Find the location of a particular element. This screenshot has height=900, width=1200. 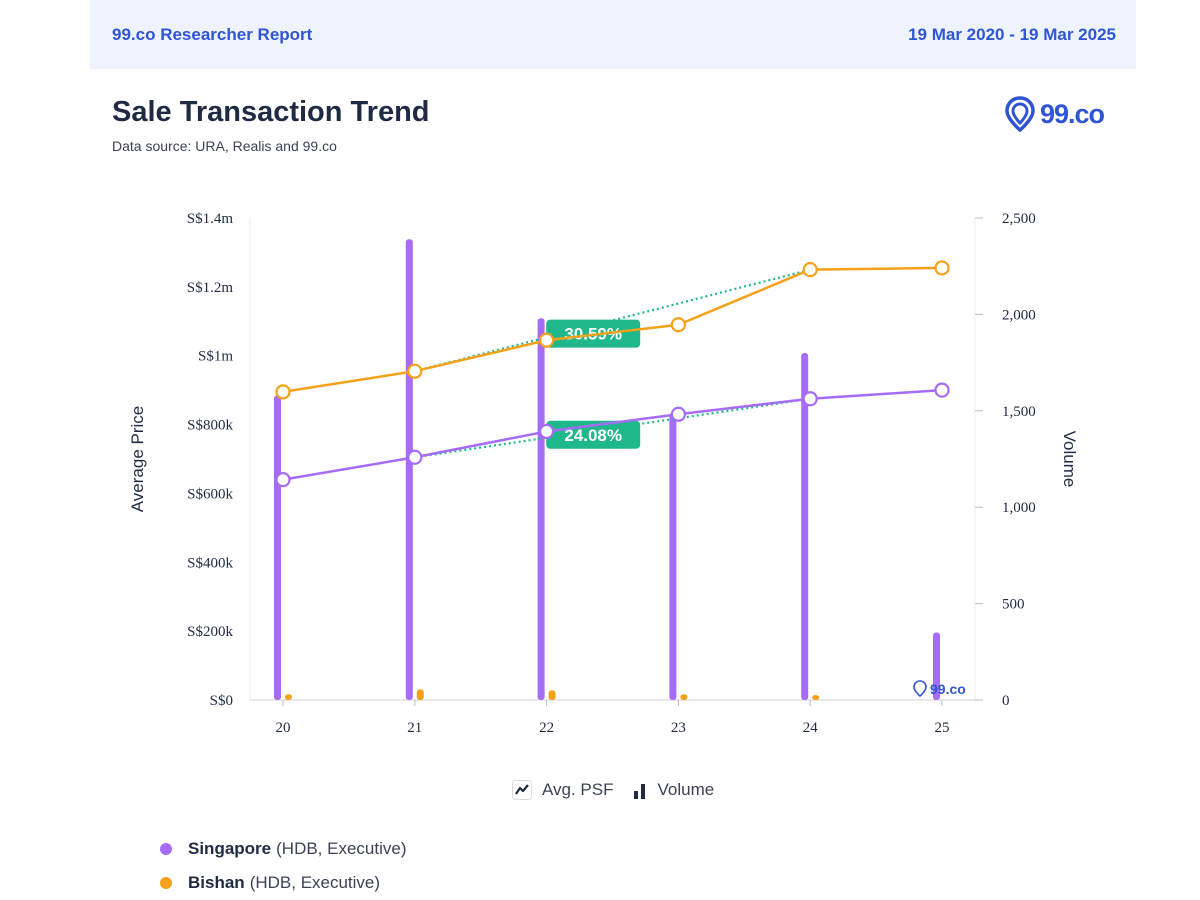

y-tick-label: S$1m is located at coordinates (215, 357).